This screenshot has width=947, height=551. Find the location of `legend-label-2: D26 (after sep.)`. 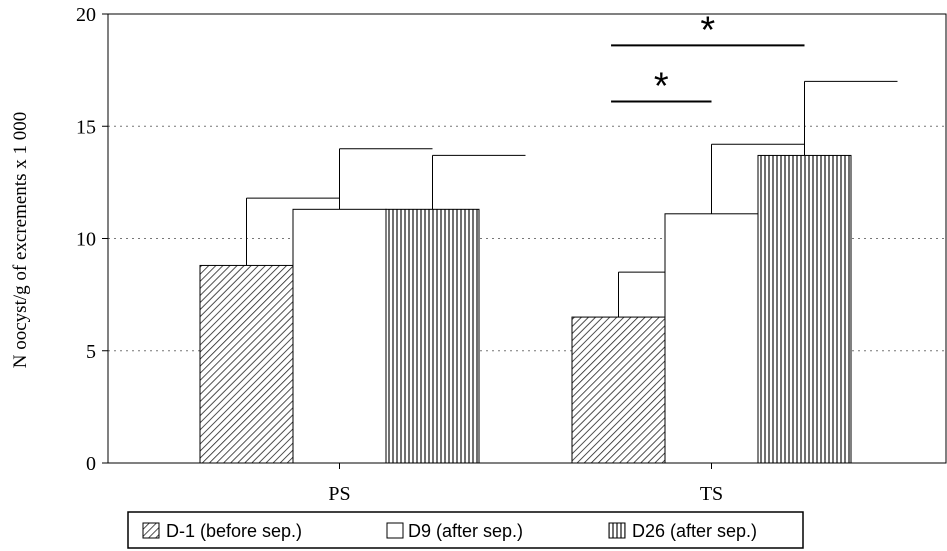

legend-label-2: D26 (after sep.) is located at coordinates (694, 531).